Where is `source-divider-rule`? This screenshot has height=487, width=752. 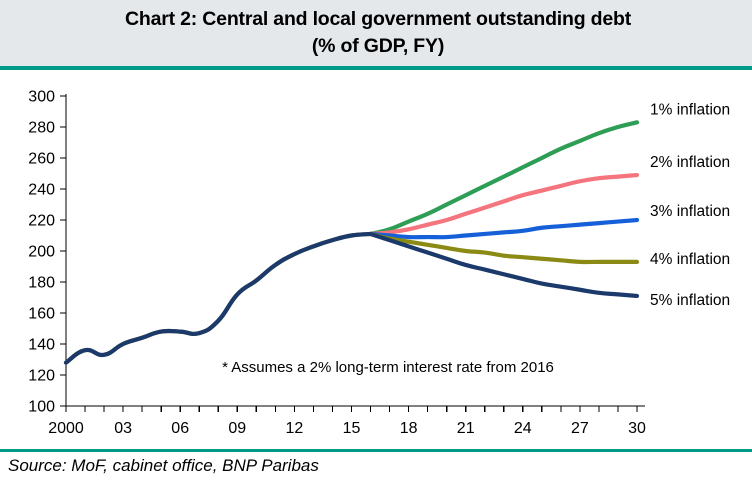 source-divider-rule is located at coordinates (376, 450).